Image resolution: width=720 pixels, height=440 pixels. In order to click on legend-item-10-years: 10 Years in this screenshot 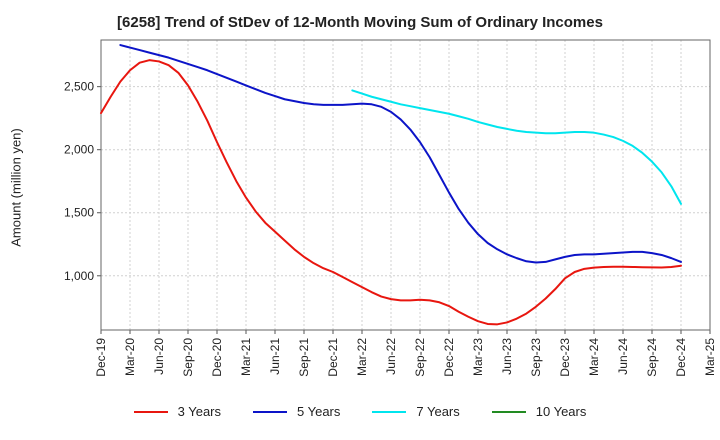, I will do `click(539, 411)`.